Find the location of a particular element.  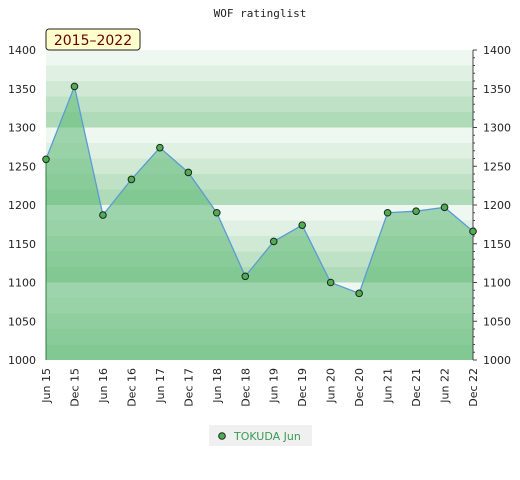

x-tick-label: Dec 22 is located at coordinates (473, 387).